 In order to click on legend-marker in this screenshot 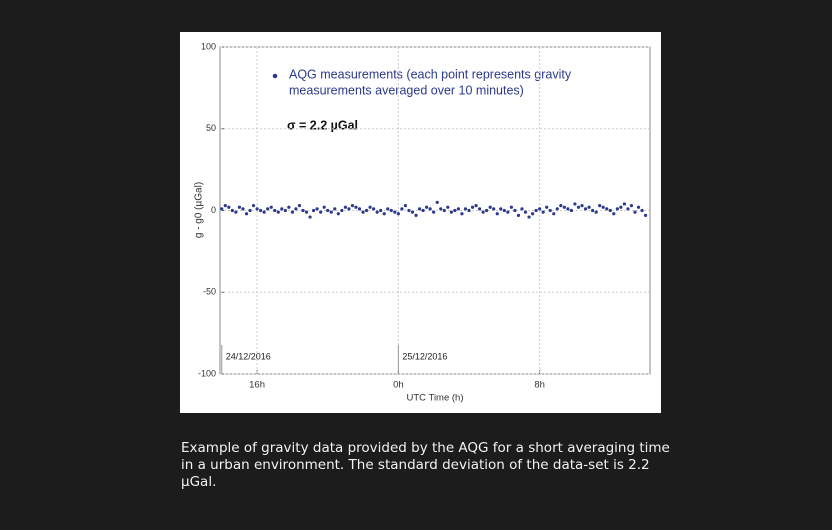, I will do `click(275, 76)`.